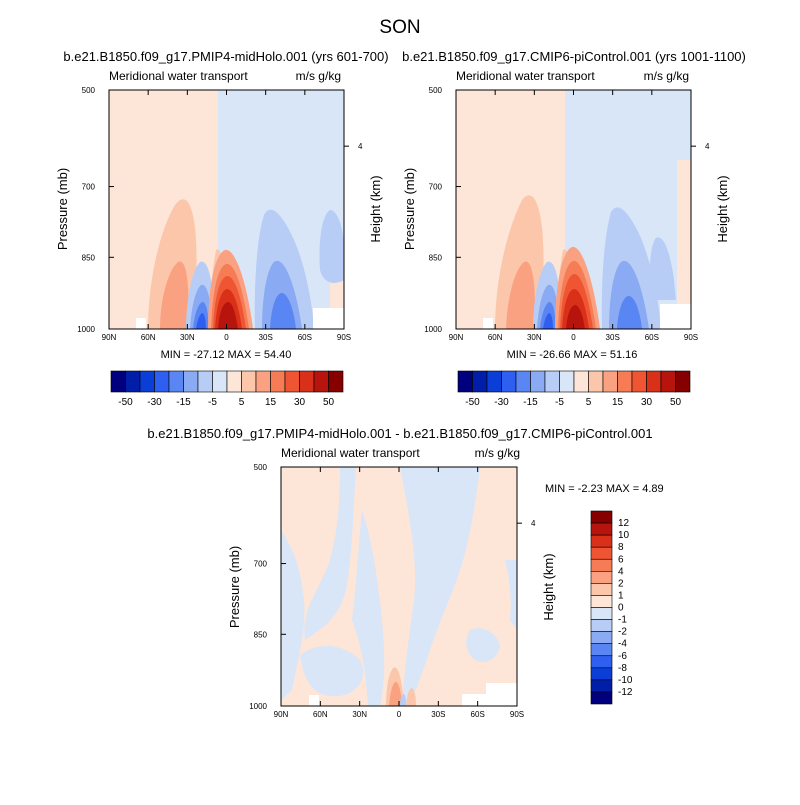 This screenshot has height=805, width=800. What do you see at coordinates (525, 76) in the screenshot?
I see `panel-2-variable-label: Meridional water transport` at bounding box center [525, 76].